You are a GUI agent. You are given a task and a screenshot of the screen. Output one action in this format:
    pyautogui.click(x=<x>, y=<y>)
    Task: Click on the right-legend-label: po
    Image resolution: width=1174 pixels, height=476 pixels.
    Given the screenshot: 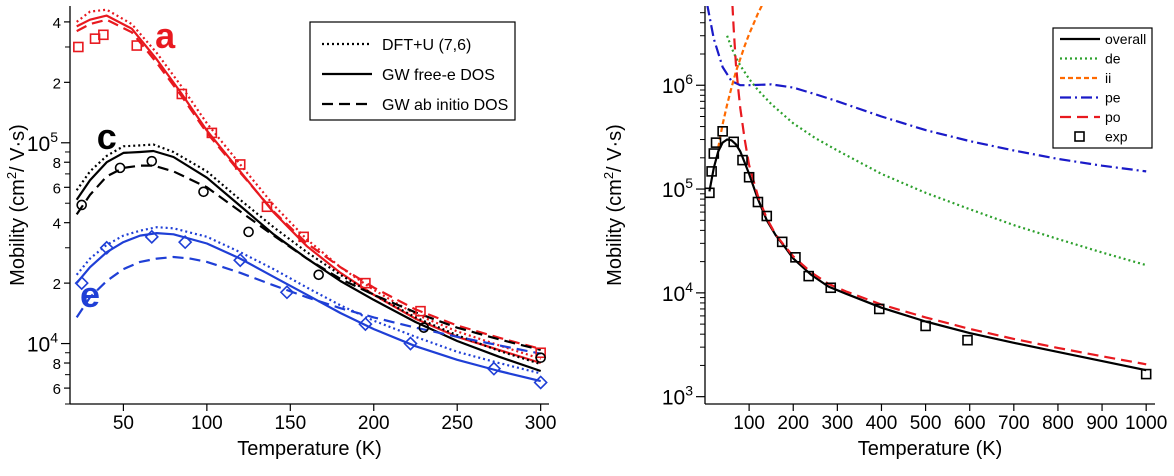 What is the action you would take?
    pyautogui.click(x=1113, y=117)
    